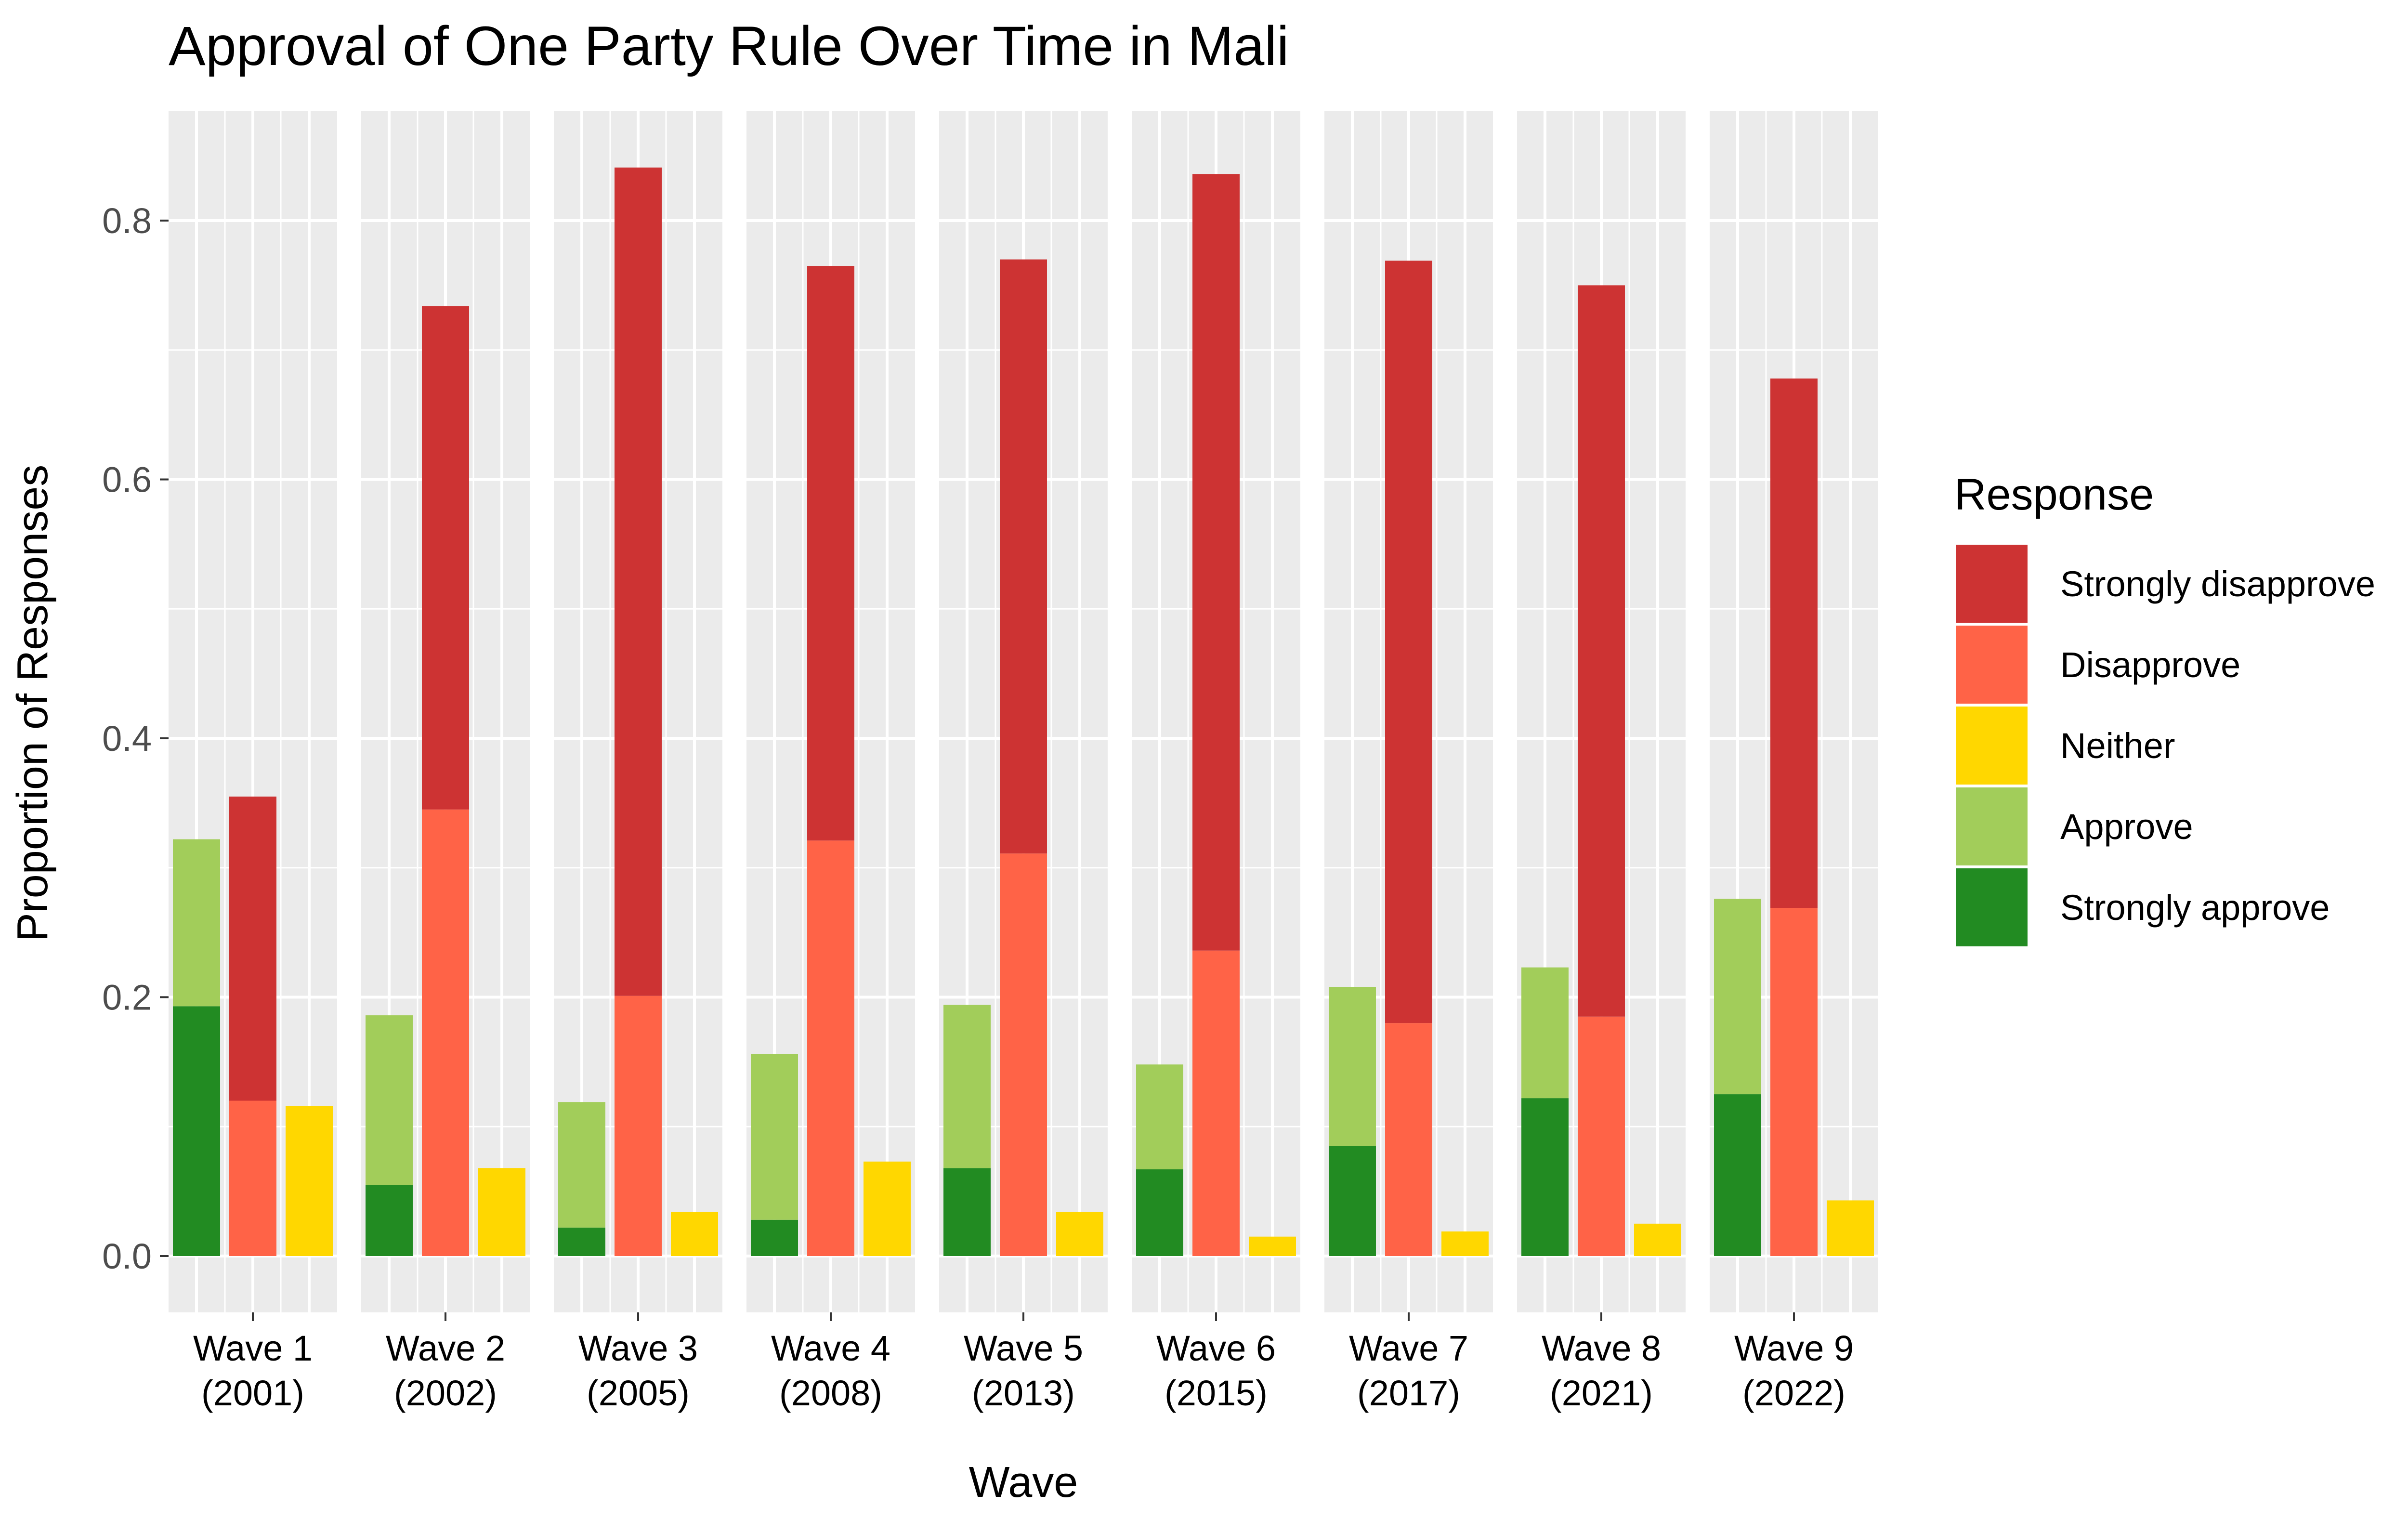  I want to click on x-tick-label: Wave 8, so click(1601, 1348).